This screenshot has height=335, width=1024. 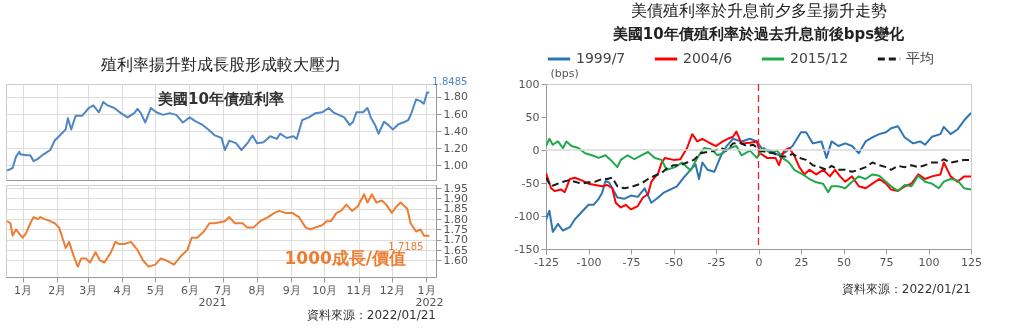 What do you see at coordinates (450, 81) in the screenshot?
I see `annotation: 1.8485` at bounding box center [450, 81].